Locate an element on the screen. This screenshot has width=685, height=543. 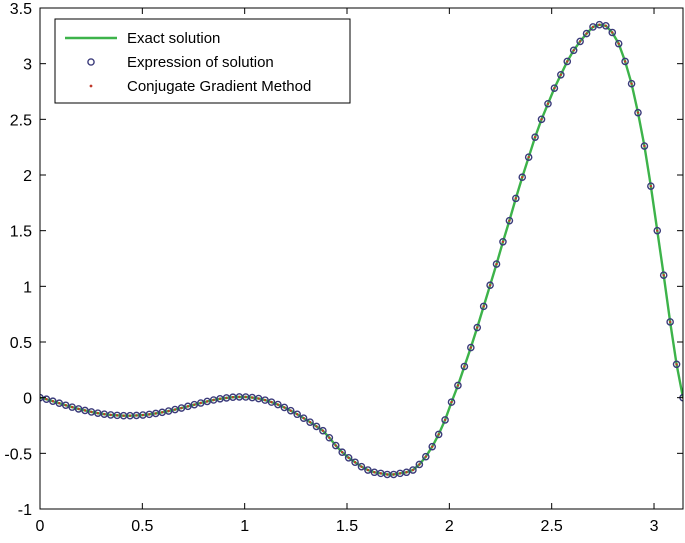
x-tick-label: 1 is located at coordinates (244, 526).